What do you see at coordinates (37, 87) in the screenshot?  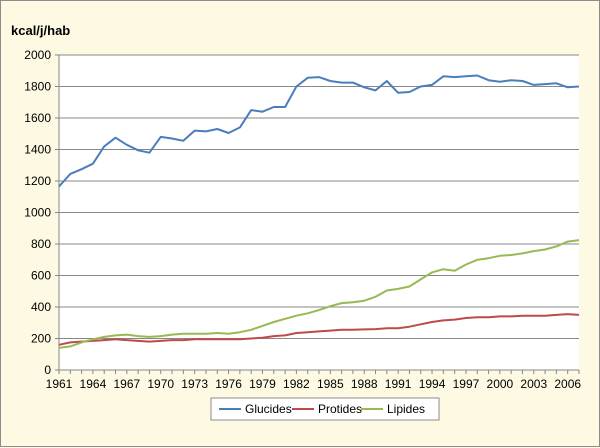 I see `y-tick-label: 1800` at bounding box center [37, 87].